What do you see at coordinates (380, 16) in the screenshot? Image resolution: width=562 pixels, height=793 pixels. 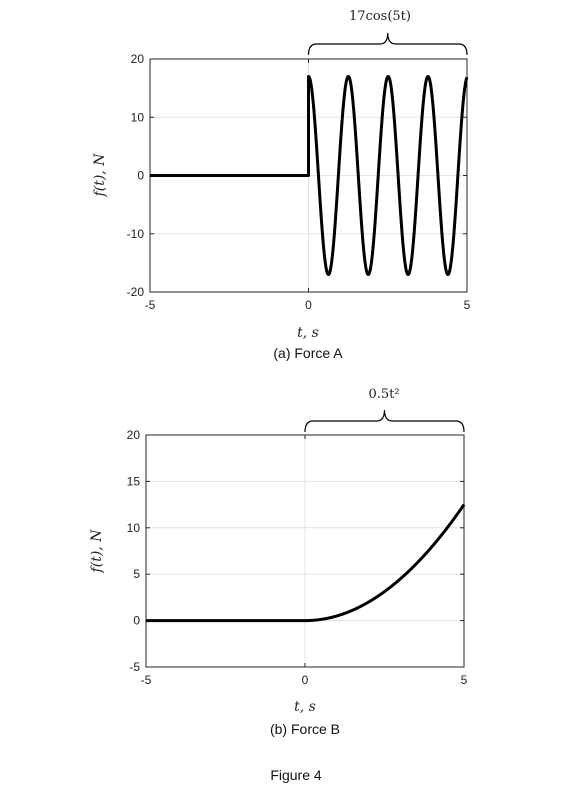 I see `chart-a-annotation-text: 17cos(5t)` at bounding box center [380, 16].